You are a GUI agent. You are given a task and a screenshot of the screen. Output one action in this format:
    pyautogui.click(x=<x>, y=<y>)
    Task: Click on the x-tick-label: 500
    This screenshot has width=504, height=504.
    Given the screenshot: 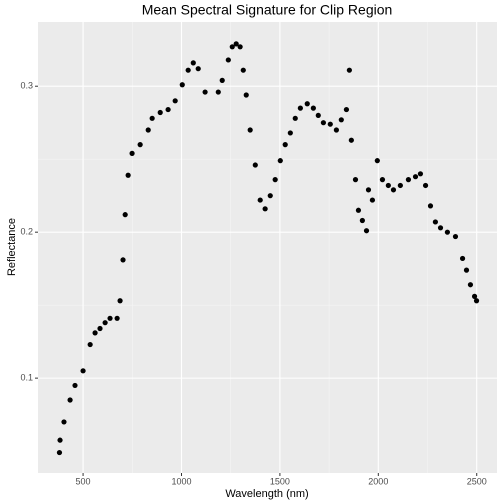 What is the action you would take?
    pyautogui.click(x=83, y=481)
    